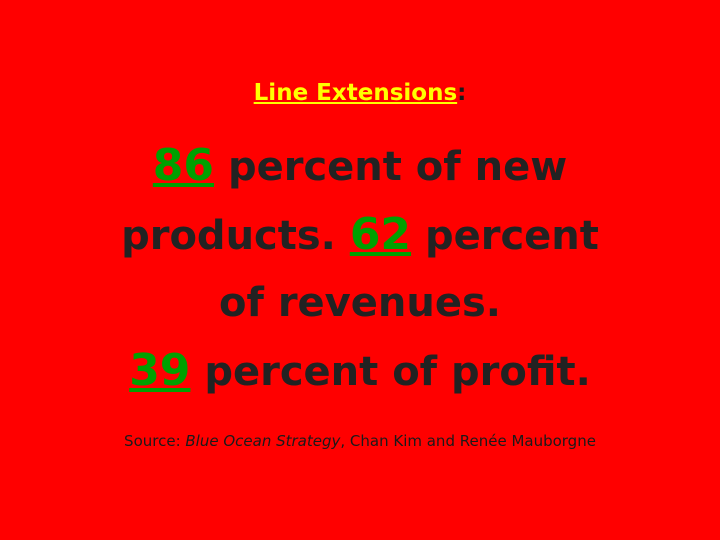 This screenshot has height=540, width=720. What do you see at coordinates (505, 236) in the screenshot?
I see `body-phrase: percent` at bounding box center [505, 236].